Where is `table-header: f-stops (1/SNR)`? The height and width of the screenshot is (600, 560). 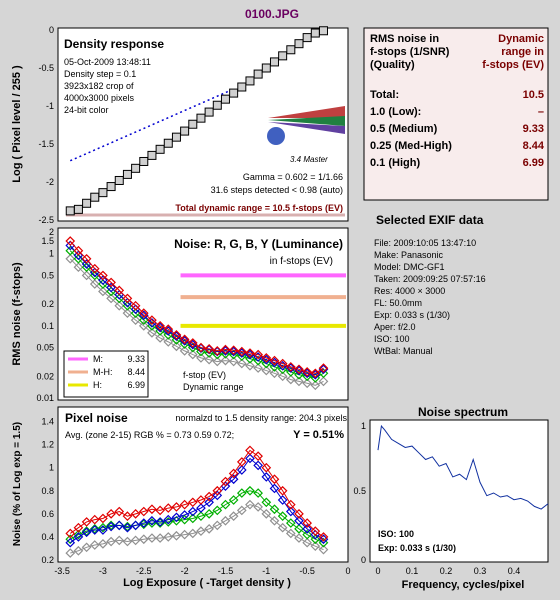 table-header: f-stops (1/SNR) is located at coordinates (410, 52).